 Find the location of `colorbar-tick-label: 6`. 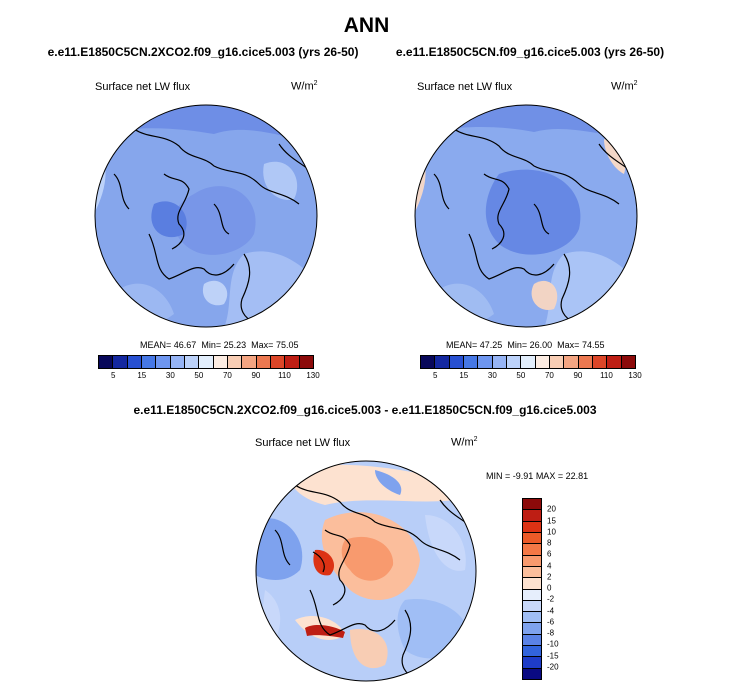

colorbar-tick-label: 6 is located at coordinates (549, 554).